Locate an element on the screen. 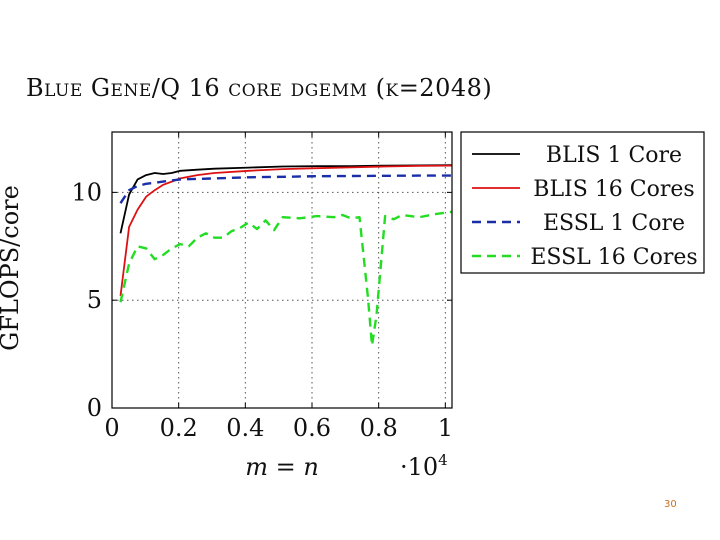  y-axis-label: GFLOPS/core is located at coordinates (12, 268).